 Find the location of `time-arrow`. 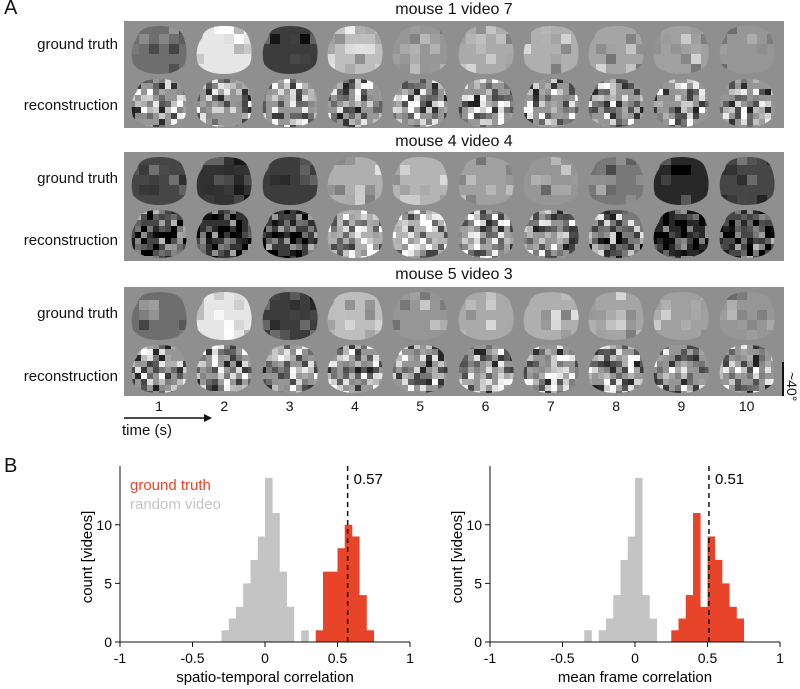

time-arrow is located at coordinates (168, 418).